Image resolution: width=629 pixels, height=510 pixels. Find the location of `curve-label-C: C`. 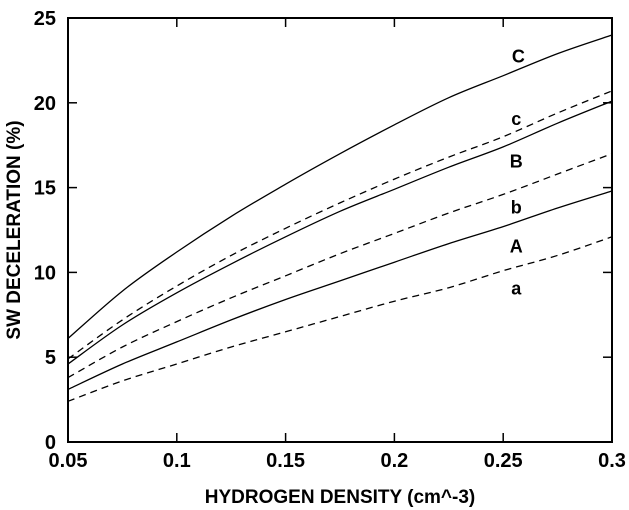

curve-label-C: C is located at coordinates (518, 56).